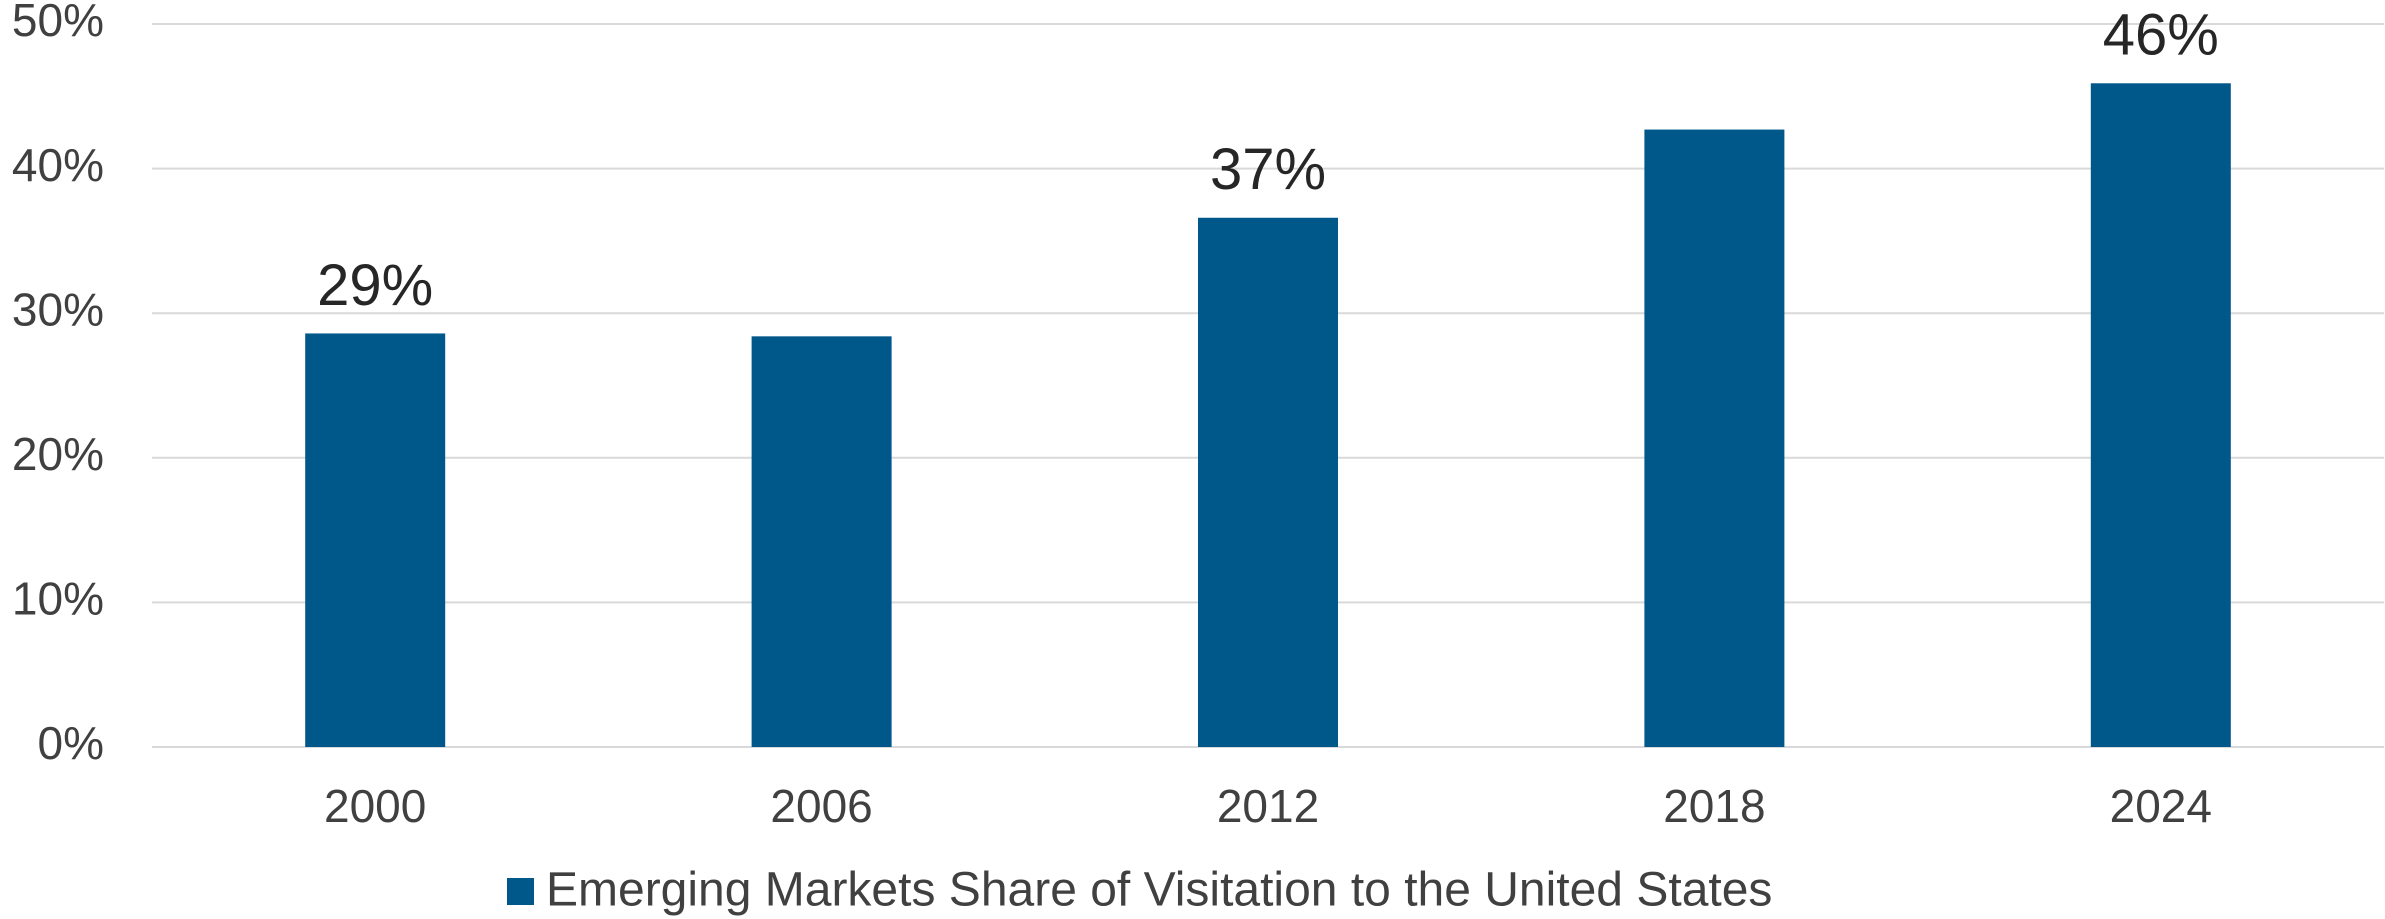  I want to click on legend-swatch, so click(520, 891).